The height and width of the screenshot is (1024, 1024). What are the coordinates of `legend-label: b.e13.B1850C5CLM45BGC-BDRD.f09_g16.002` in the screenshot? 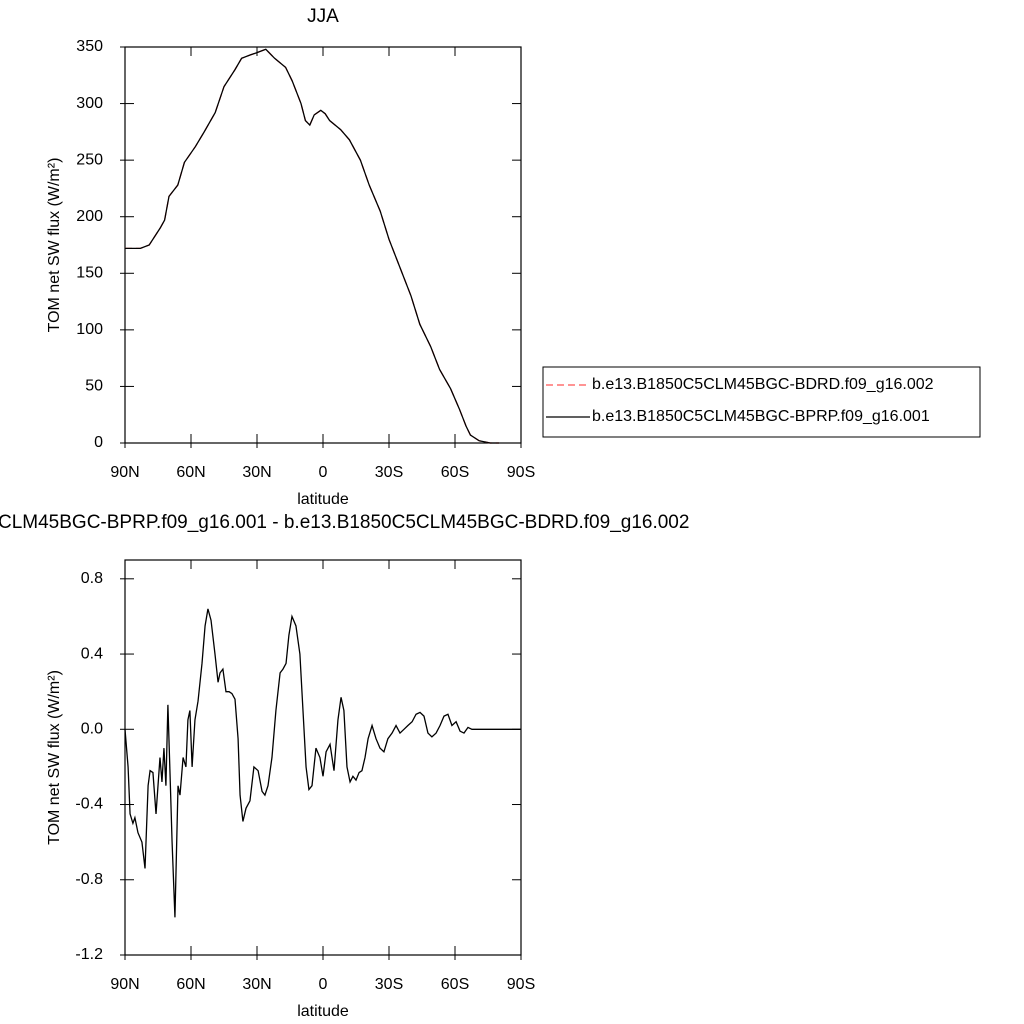 It's located at (763, 384).